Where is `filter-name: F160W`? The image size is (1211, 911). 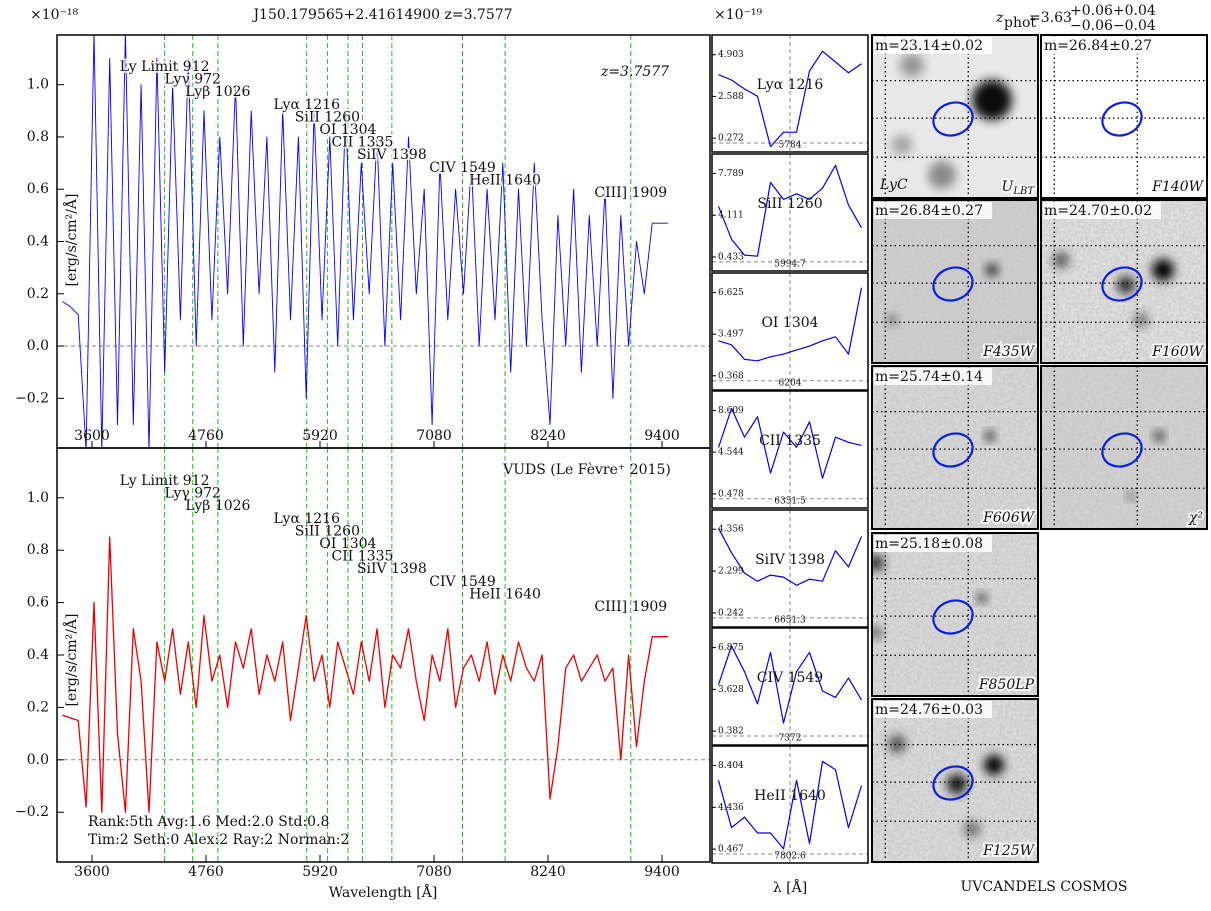 filter-name: F160W is located at coordinates (1177, 352).